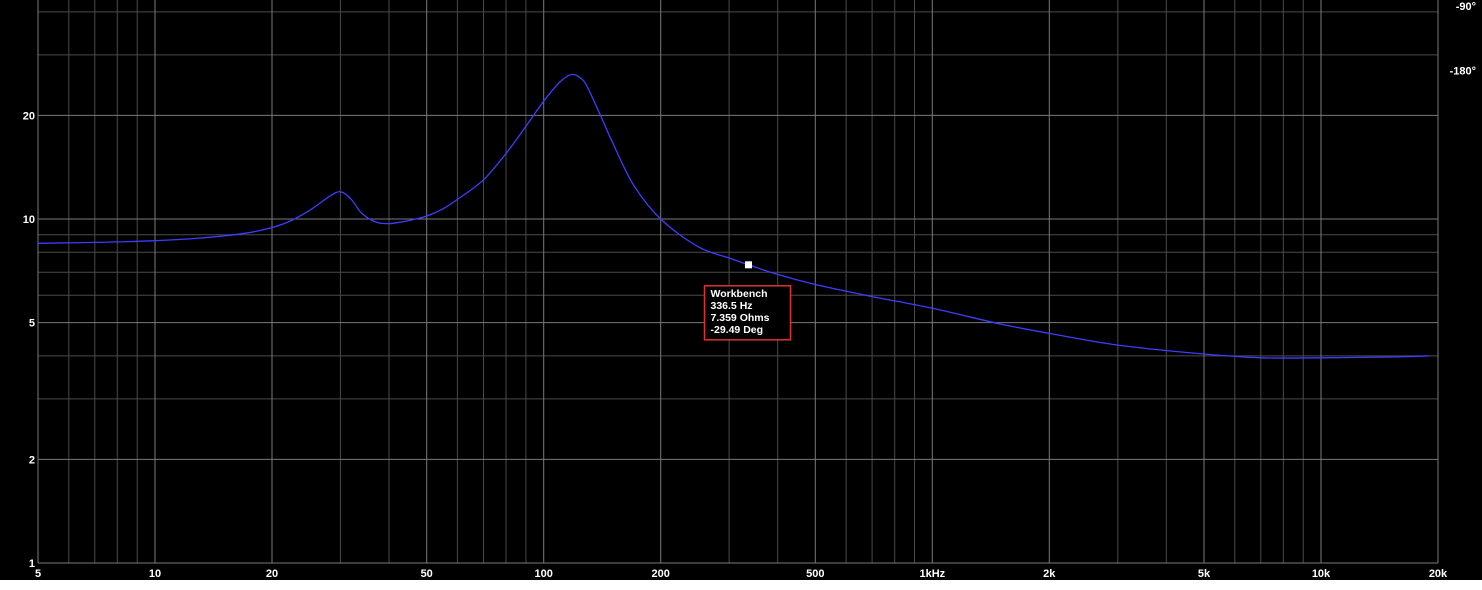 The image size is (1482, 590). Describe the element at coordinates (32, 324) in the screenshot. I see `y-tick-label: 5` at that location.